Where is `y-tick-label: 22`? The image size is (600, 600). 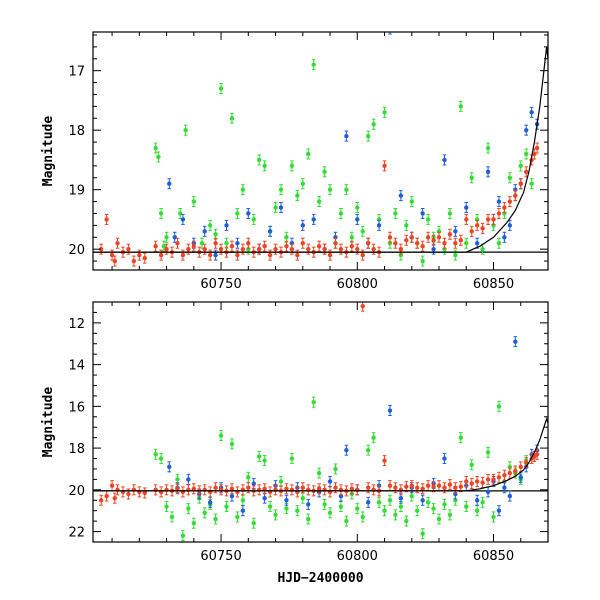 y-tick-label: 22 is located at coordinates (76, 533).